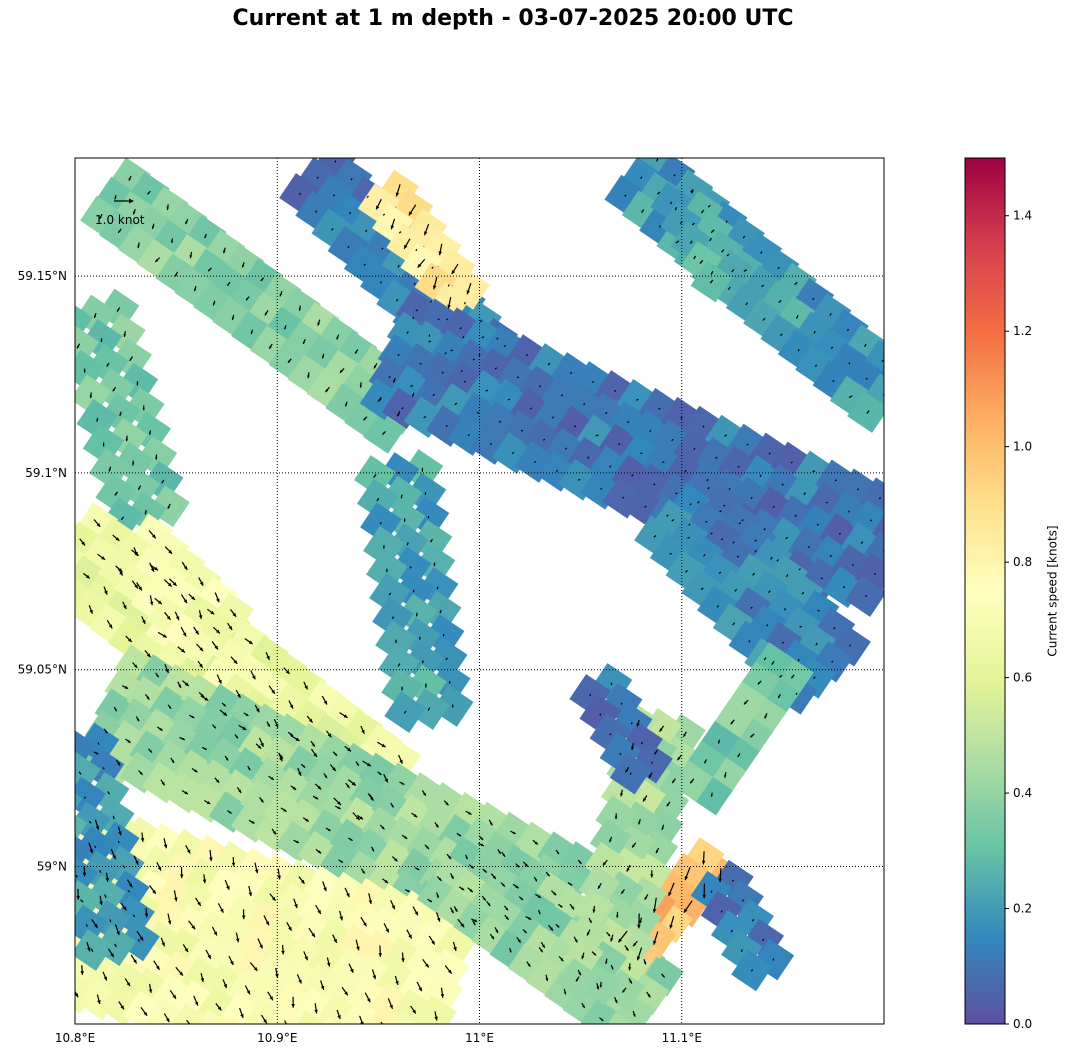 The height and width of the screenshot is (1057, 1066). Describe the element at coordinates (212, 1016) in the screenshot. I see `speed-cell` at that location.